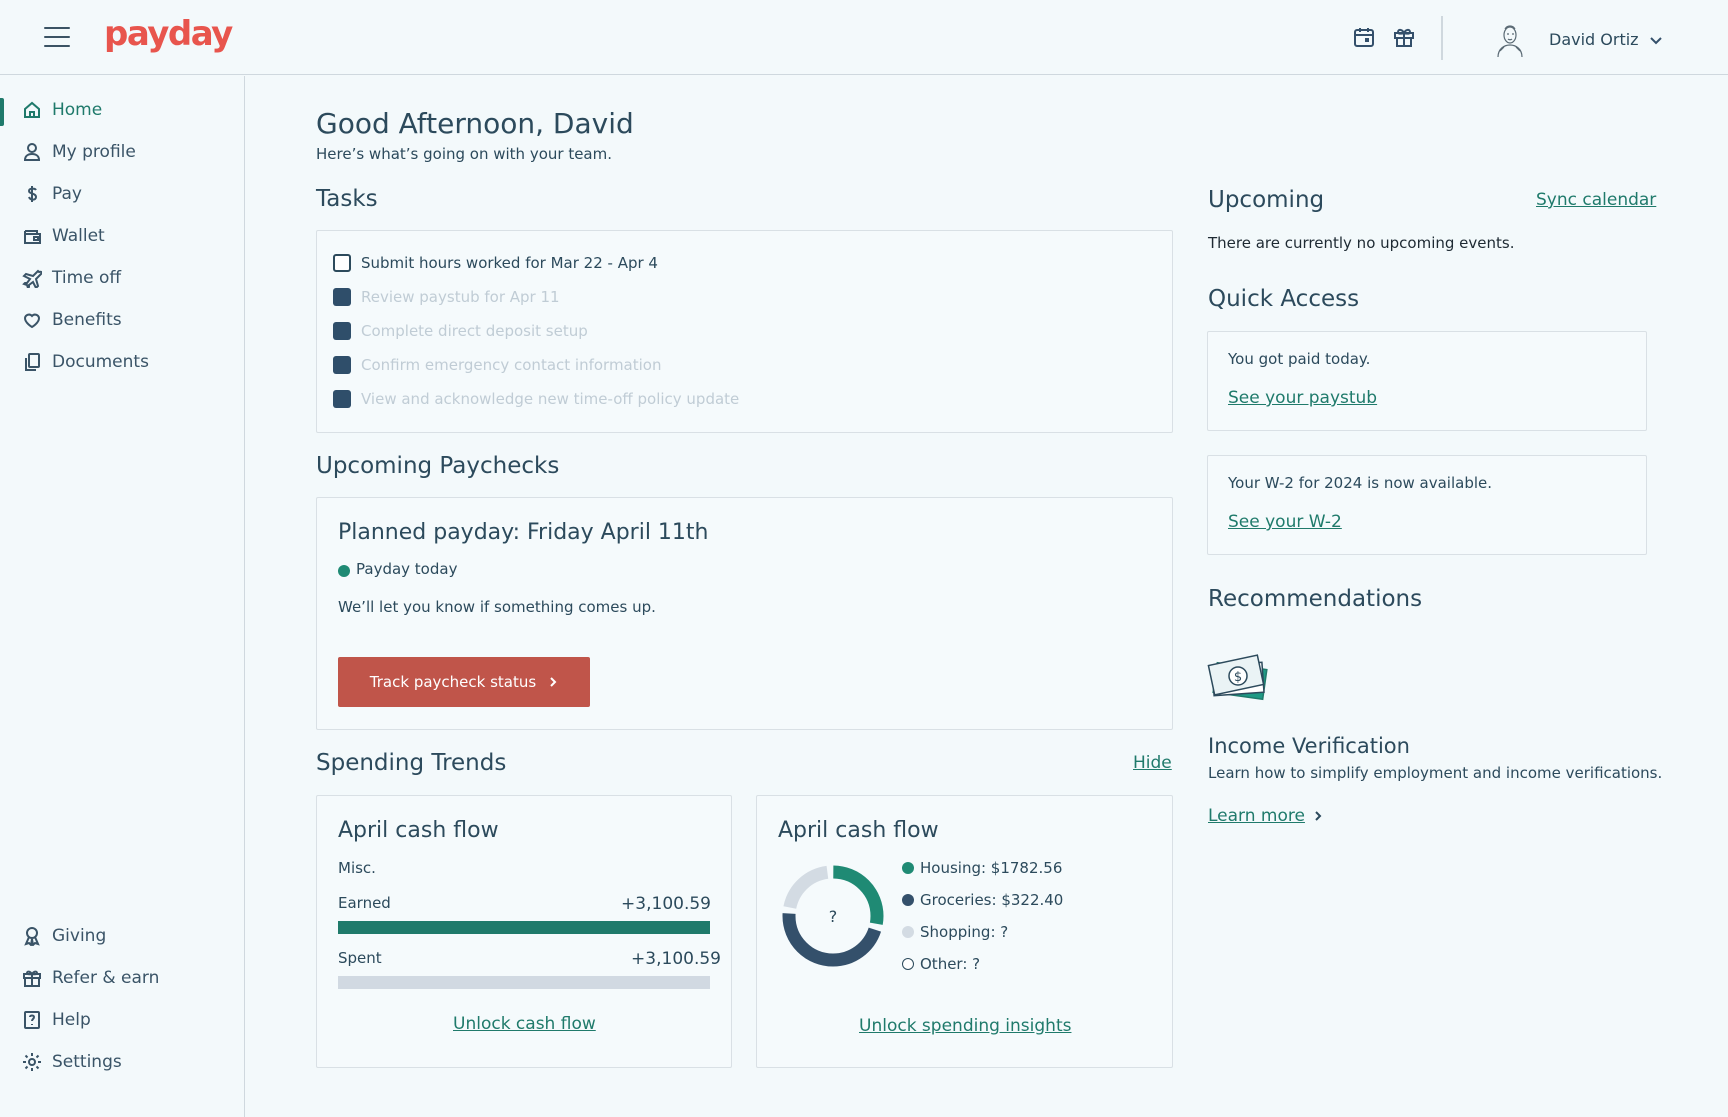 This screenshot has width=1728, height=1117. Describe the element at coordinates (1266, 200) in the screenshot. I see `upcoming-title: Upcoming` at that location.